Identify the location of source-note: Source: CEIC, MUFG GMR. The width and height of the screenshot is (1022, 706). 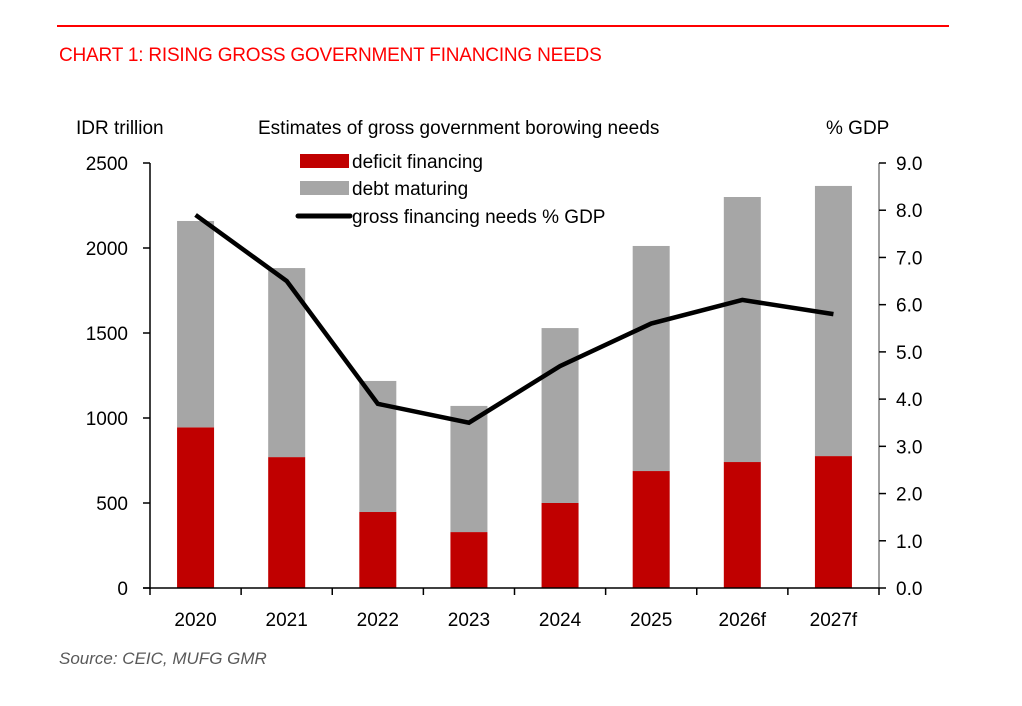
(163, 658).